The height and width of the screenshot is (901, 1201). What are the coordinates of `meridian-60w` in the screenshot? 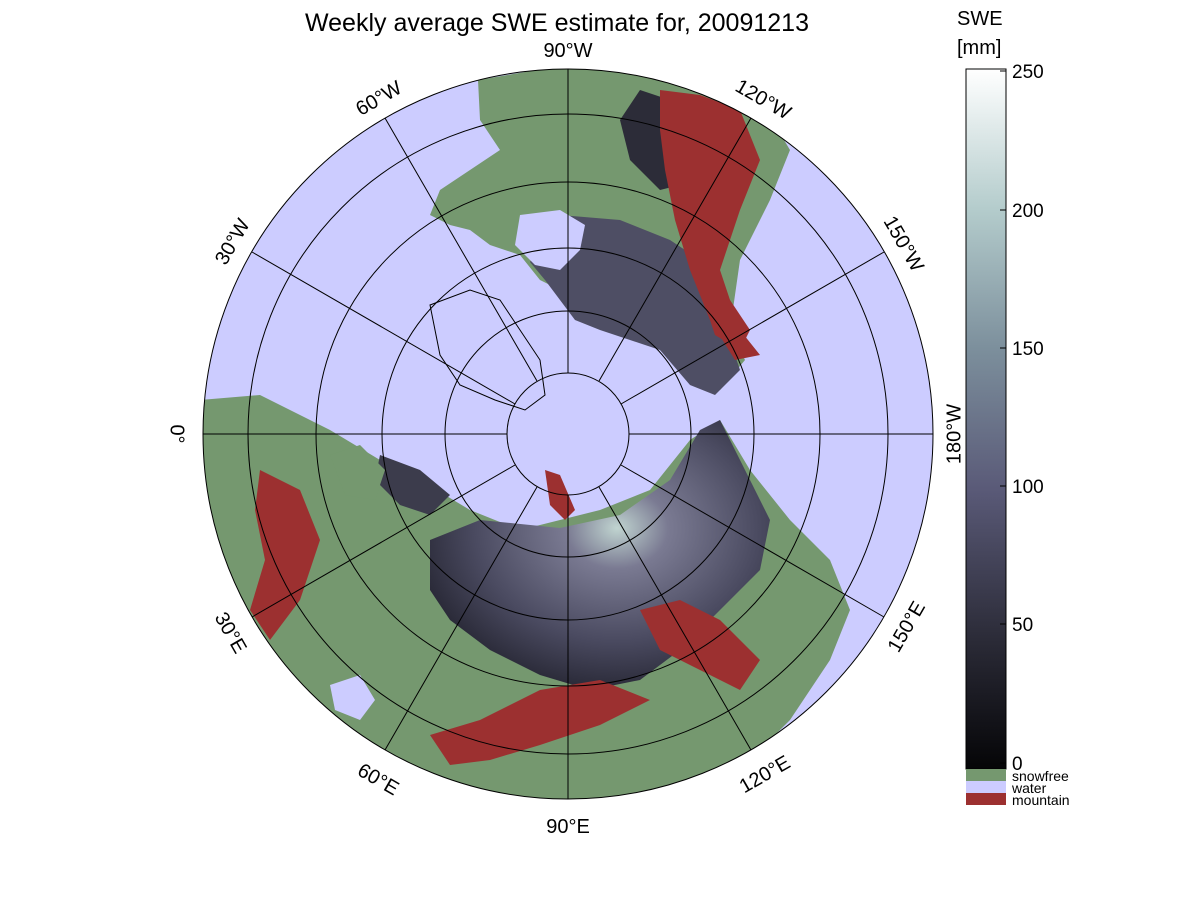 It's located at (461, 249).